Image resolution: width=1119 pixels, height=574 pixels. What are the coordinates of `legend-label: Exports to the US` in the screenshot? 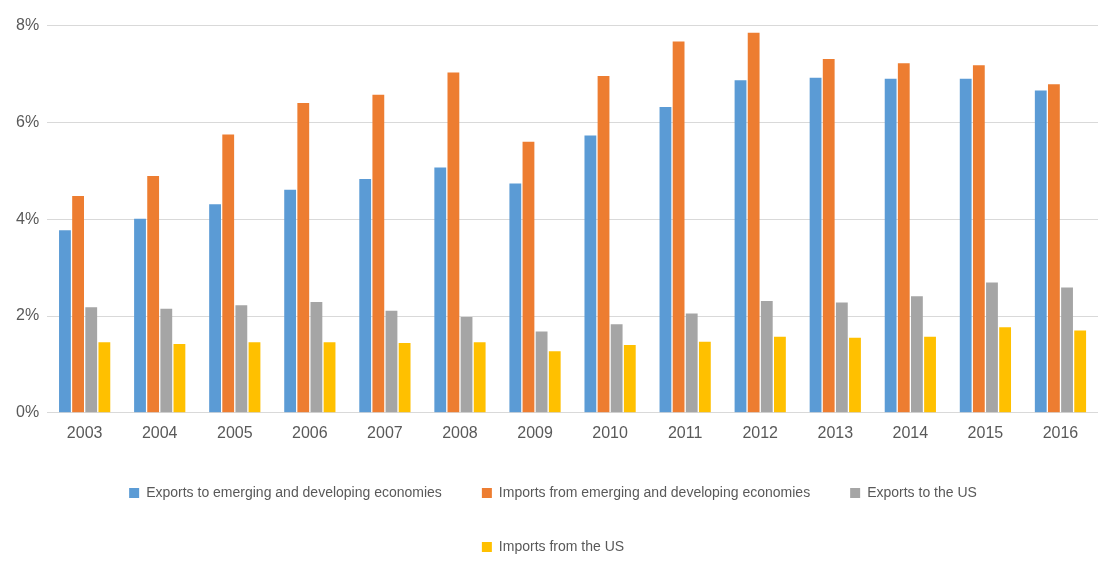 It's located at (922, 491).